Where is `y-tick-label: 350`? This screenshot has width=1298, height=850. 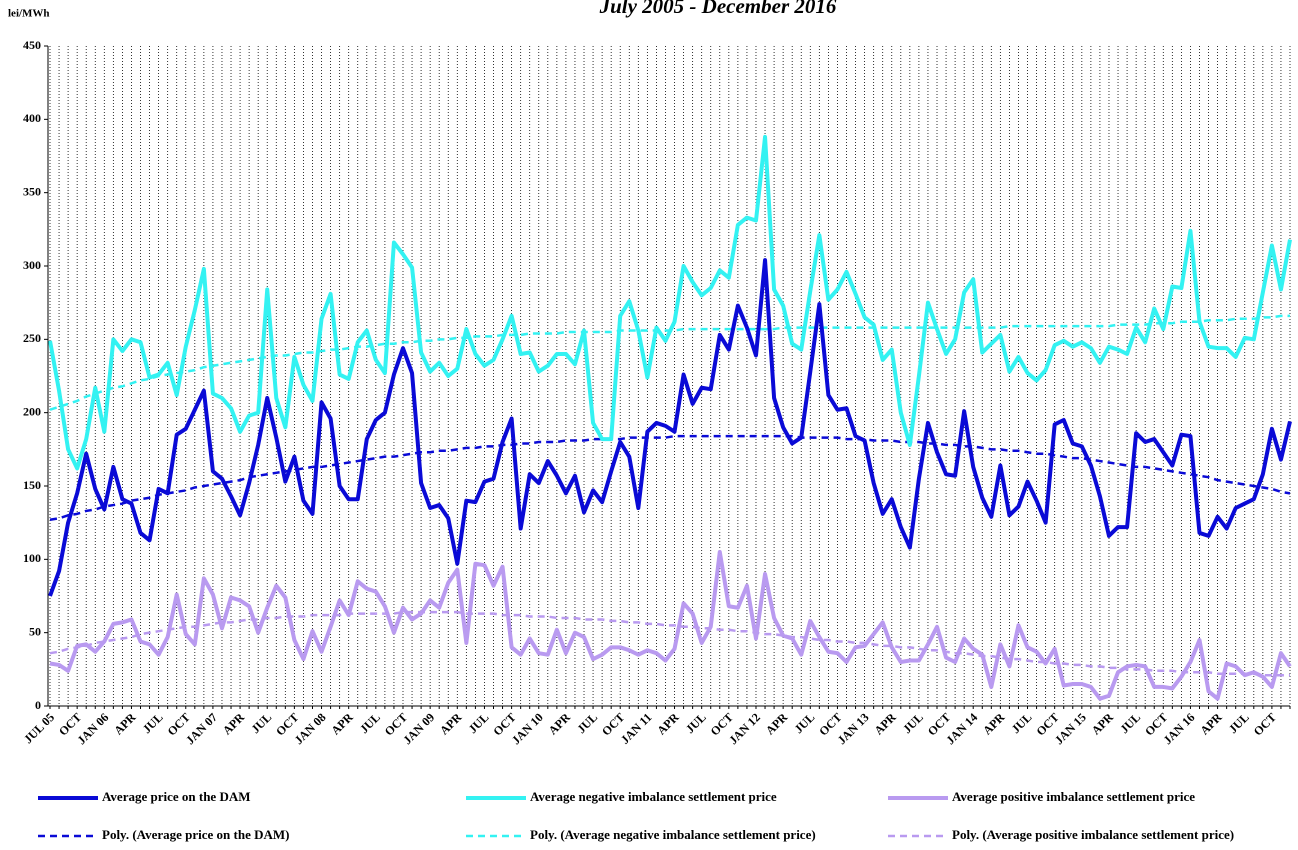
y-tick-label: 350 is located at coordinates (32, 191).